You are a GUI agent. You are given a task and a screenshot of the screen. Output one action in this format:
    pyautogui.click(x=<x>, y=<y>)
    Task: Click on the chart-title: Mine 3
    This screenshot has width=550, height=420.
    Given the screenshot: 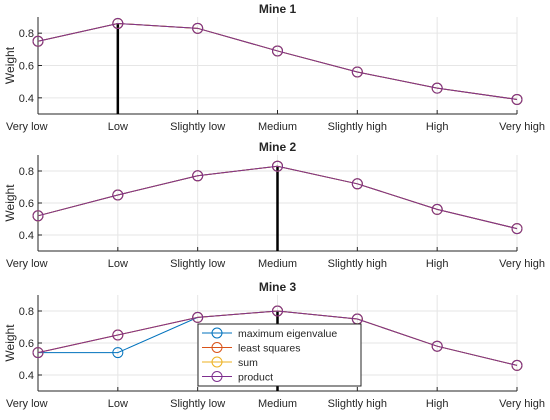 What is the action you would take?
    pyautogui.click(x=278, y=287)
    